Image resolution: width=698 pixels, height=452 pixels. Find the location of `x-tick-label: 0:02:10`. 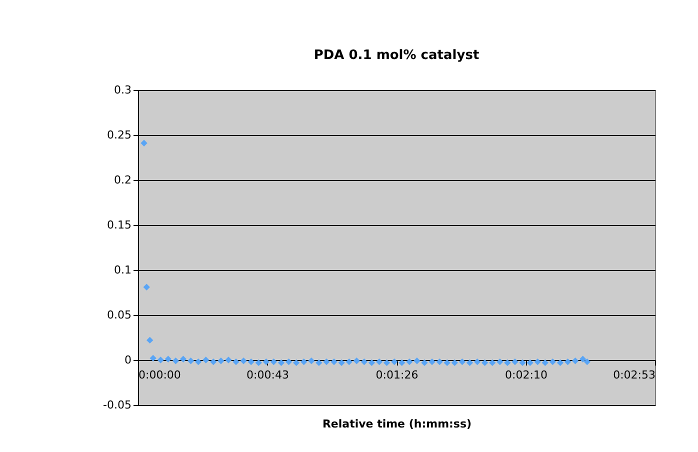

x-tick-label: 0:02:10 is located at coordinates (526, 375).